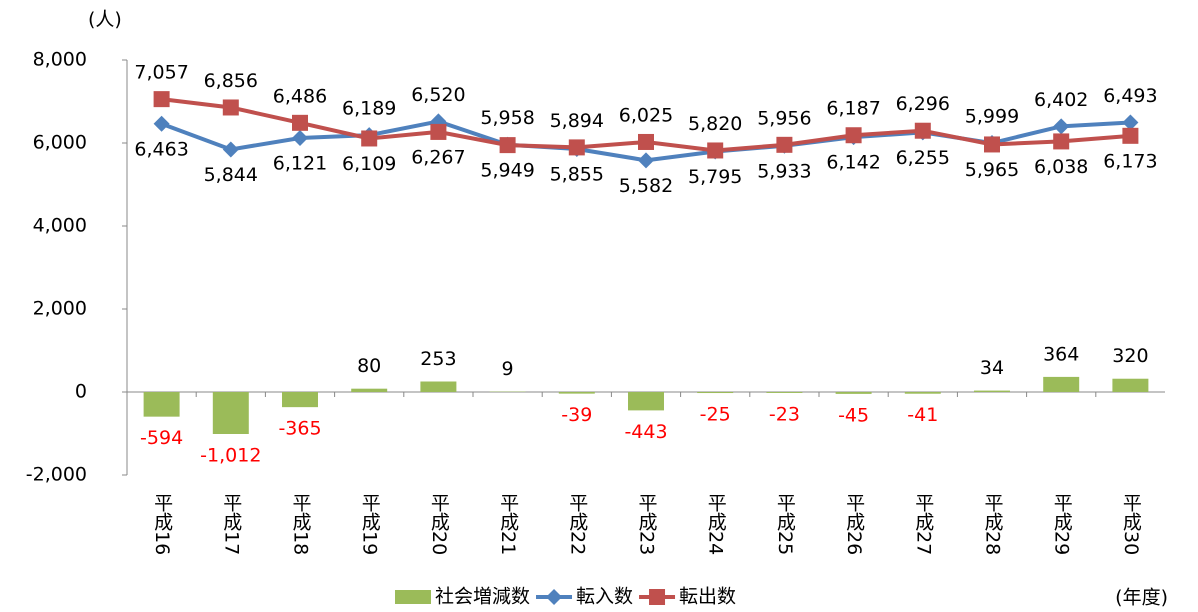 The height and width of the screenshot is (612, 1198). I want to click on x-unit: (年度), so click(1141, 598).